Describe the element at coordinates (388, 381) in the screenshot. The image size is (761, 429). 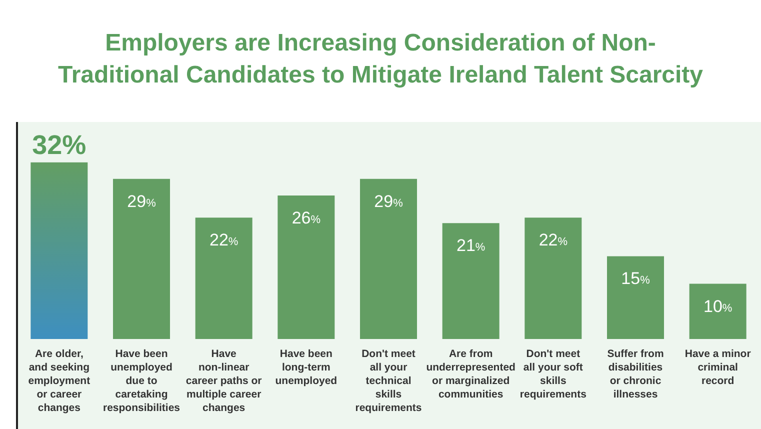
I see `x-tick-label: Don't meet all your technical skills requirements` at that location.